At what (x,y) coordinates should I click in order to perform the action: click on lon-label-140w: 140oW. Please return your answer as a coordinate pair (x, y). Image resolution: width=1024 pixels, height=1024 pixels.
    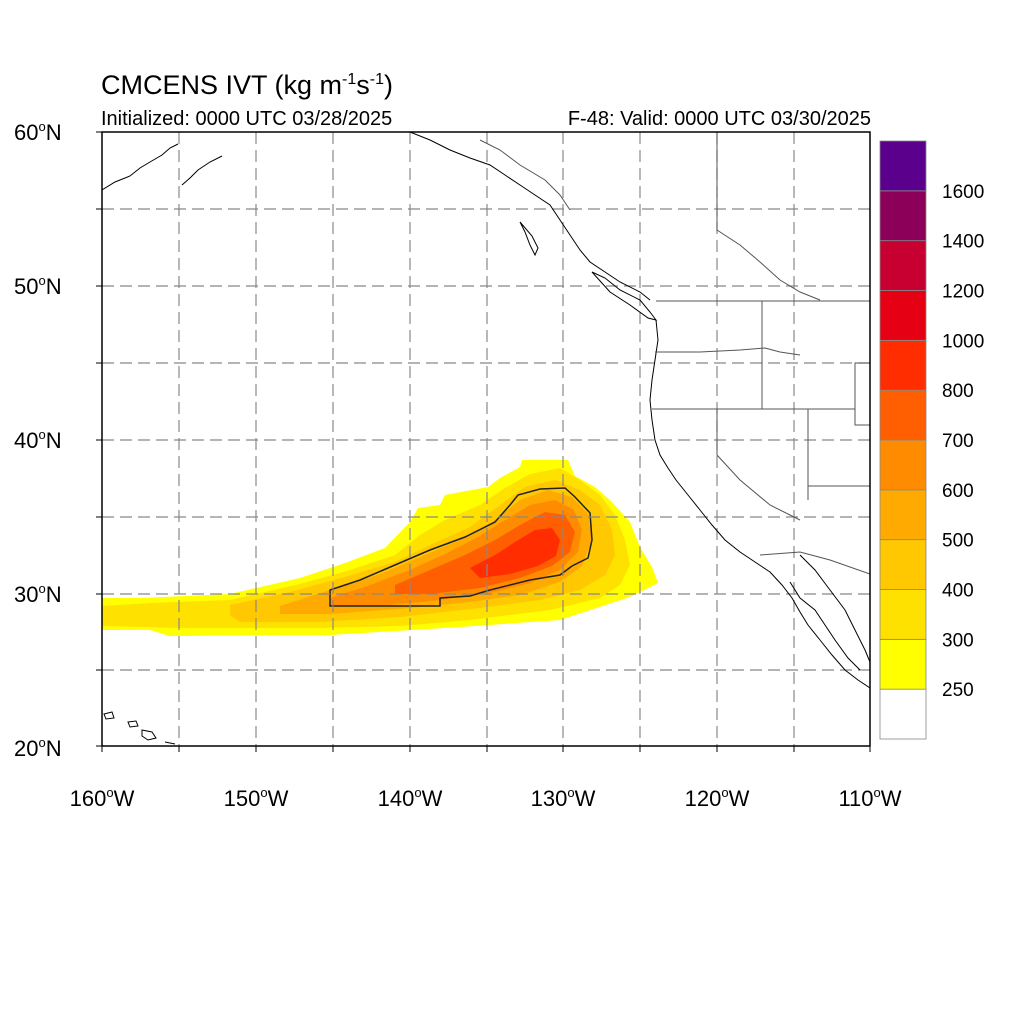
    Looking at the image, I should click on (410, 798).